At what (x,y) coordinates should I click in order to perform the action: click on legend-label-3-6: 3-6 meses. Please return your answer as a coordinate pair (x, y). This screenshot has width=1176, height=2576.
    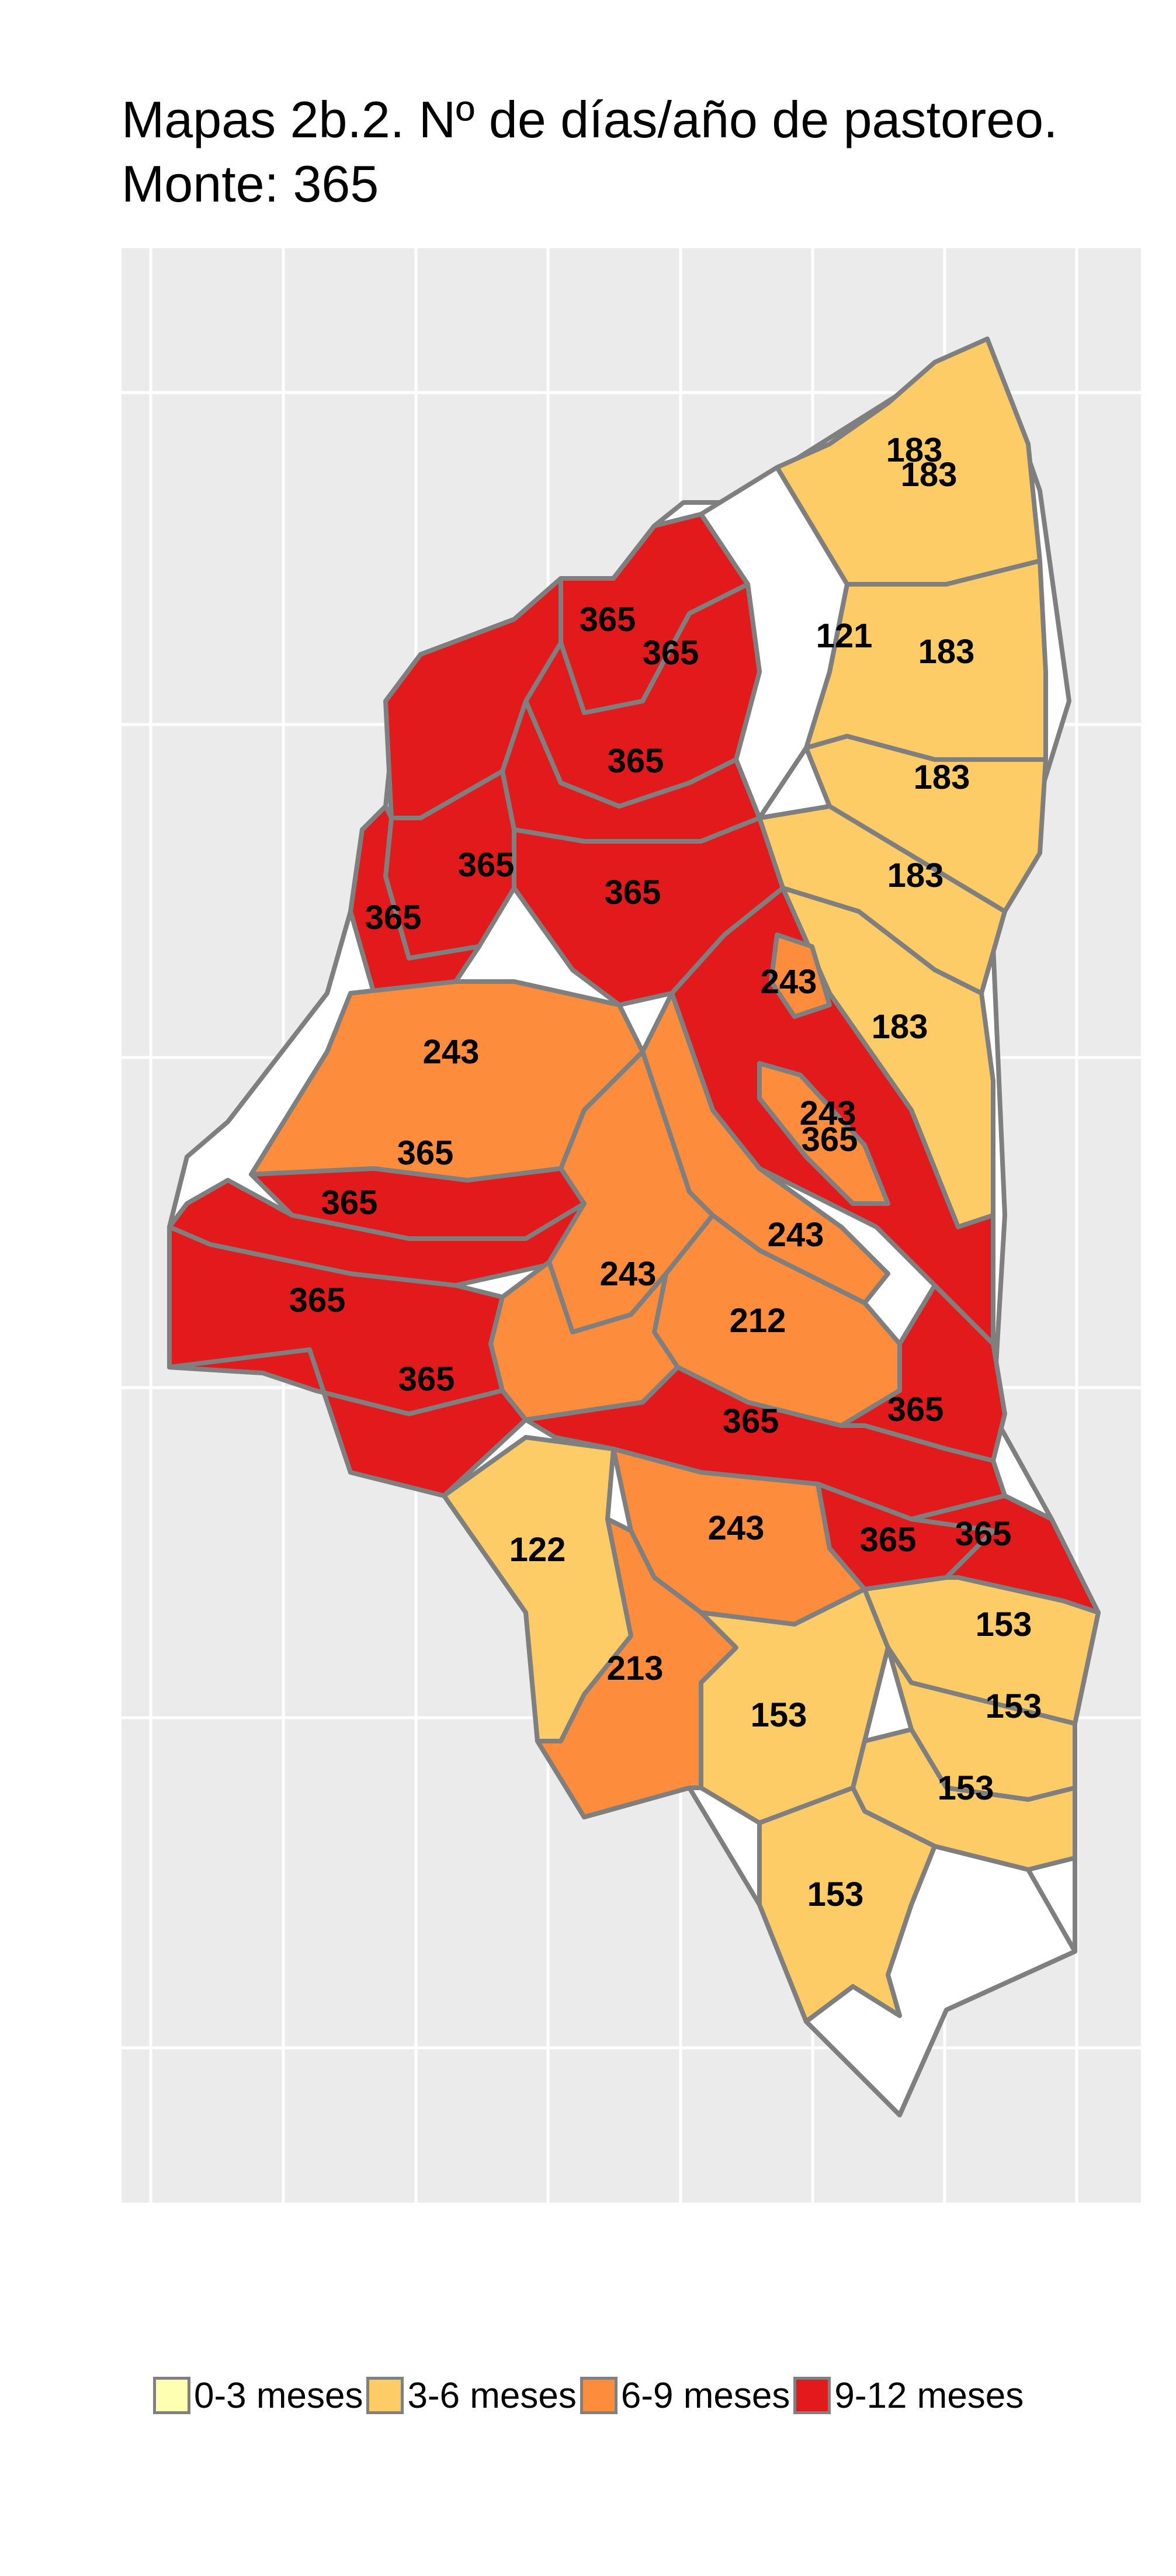
    Looking at the image, I should click on (492, 2395).